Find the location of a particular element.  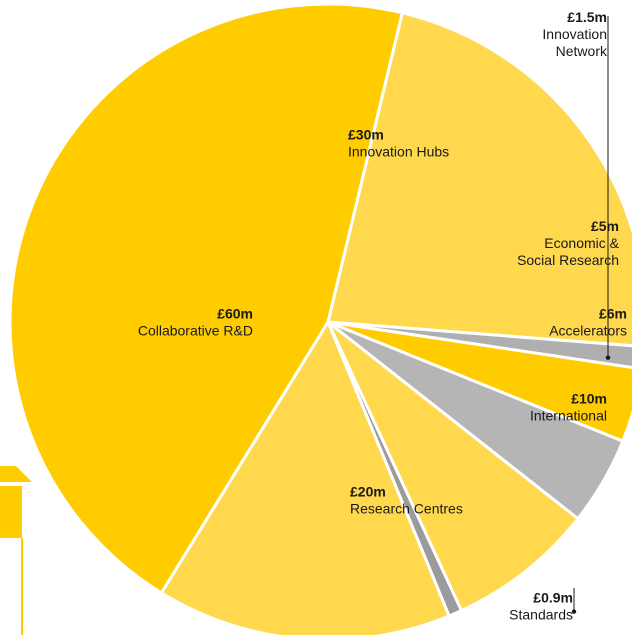

label-name-research-centres-1: Research Centres is located at coordinates (406, 509).